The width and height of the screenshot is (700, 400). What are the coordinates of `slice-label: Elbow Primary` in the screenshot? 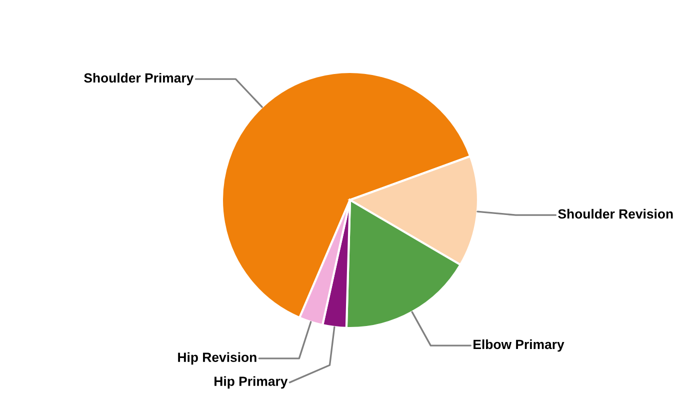 It's located at (519, 345).